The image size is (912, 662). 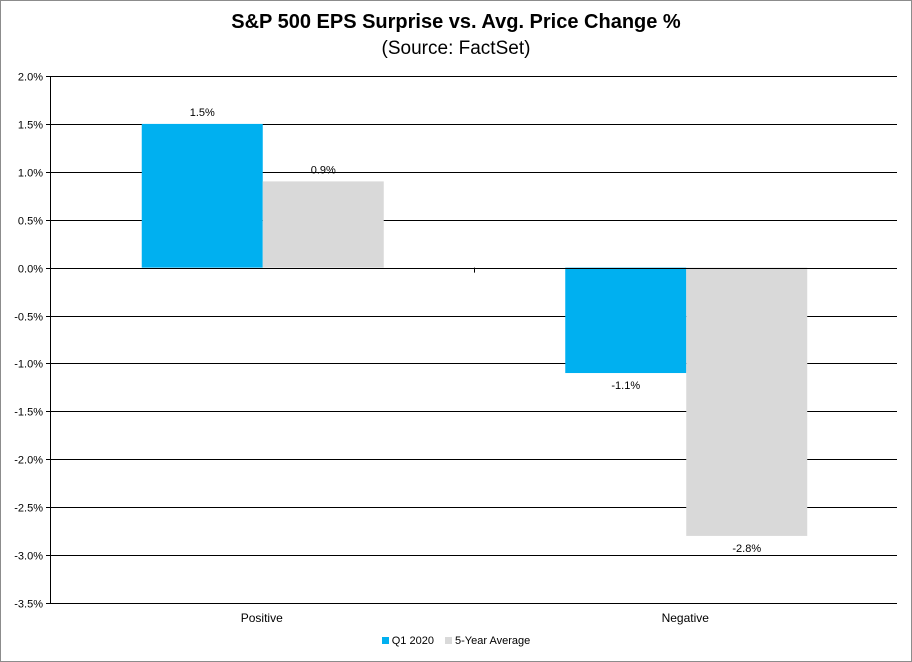 What do you see at coordinates (323, 170) in the screenshot?
I see `data-label: 0.9%` at bounding box center [323, 170].